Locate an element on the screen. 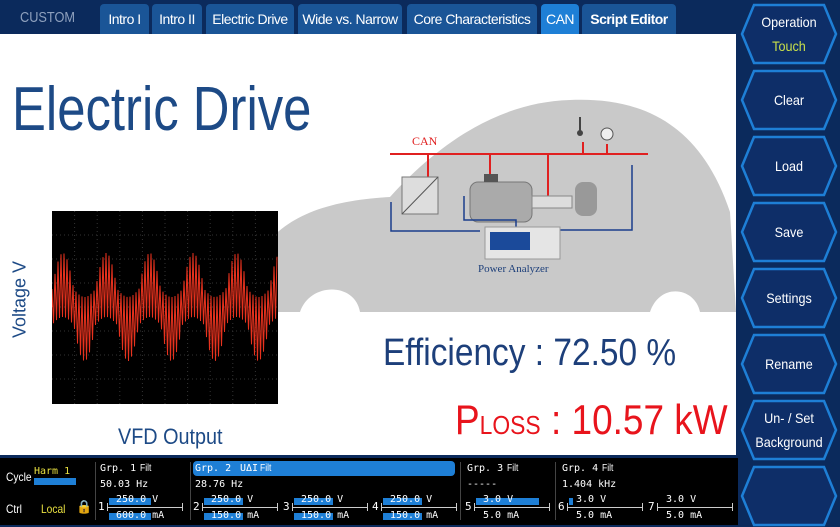 This screenshot has width=840, height=527. channel-number: 1 is located at coordinates (101, 506).